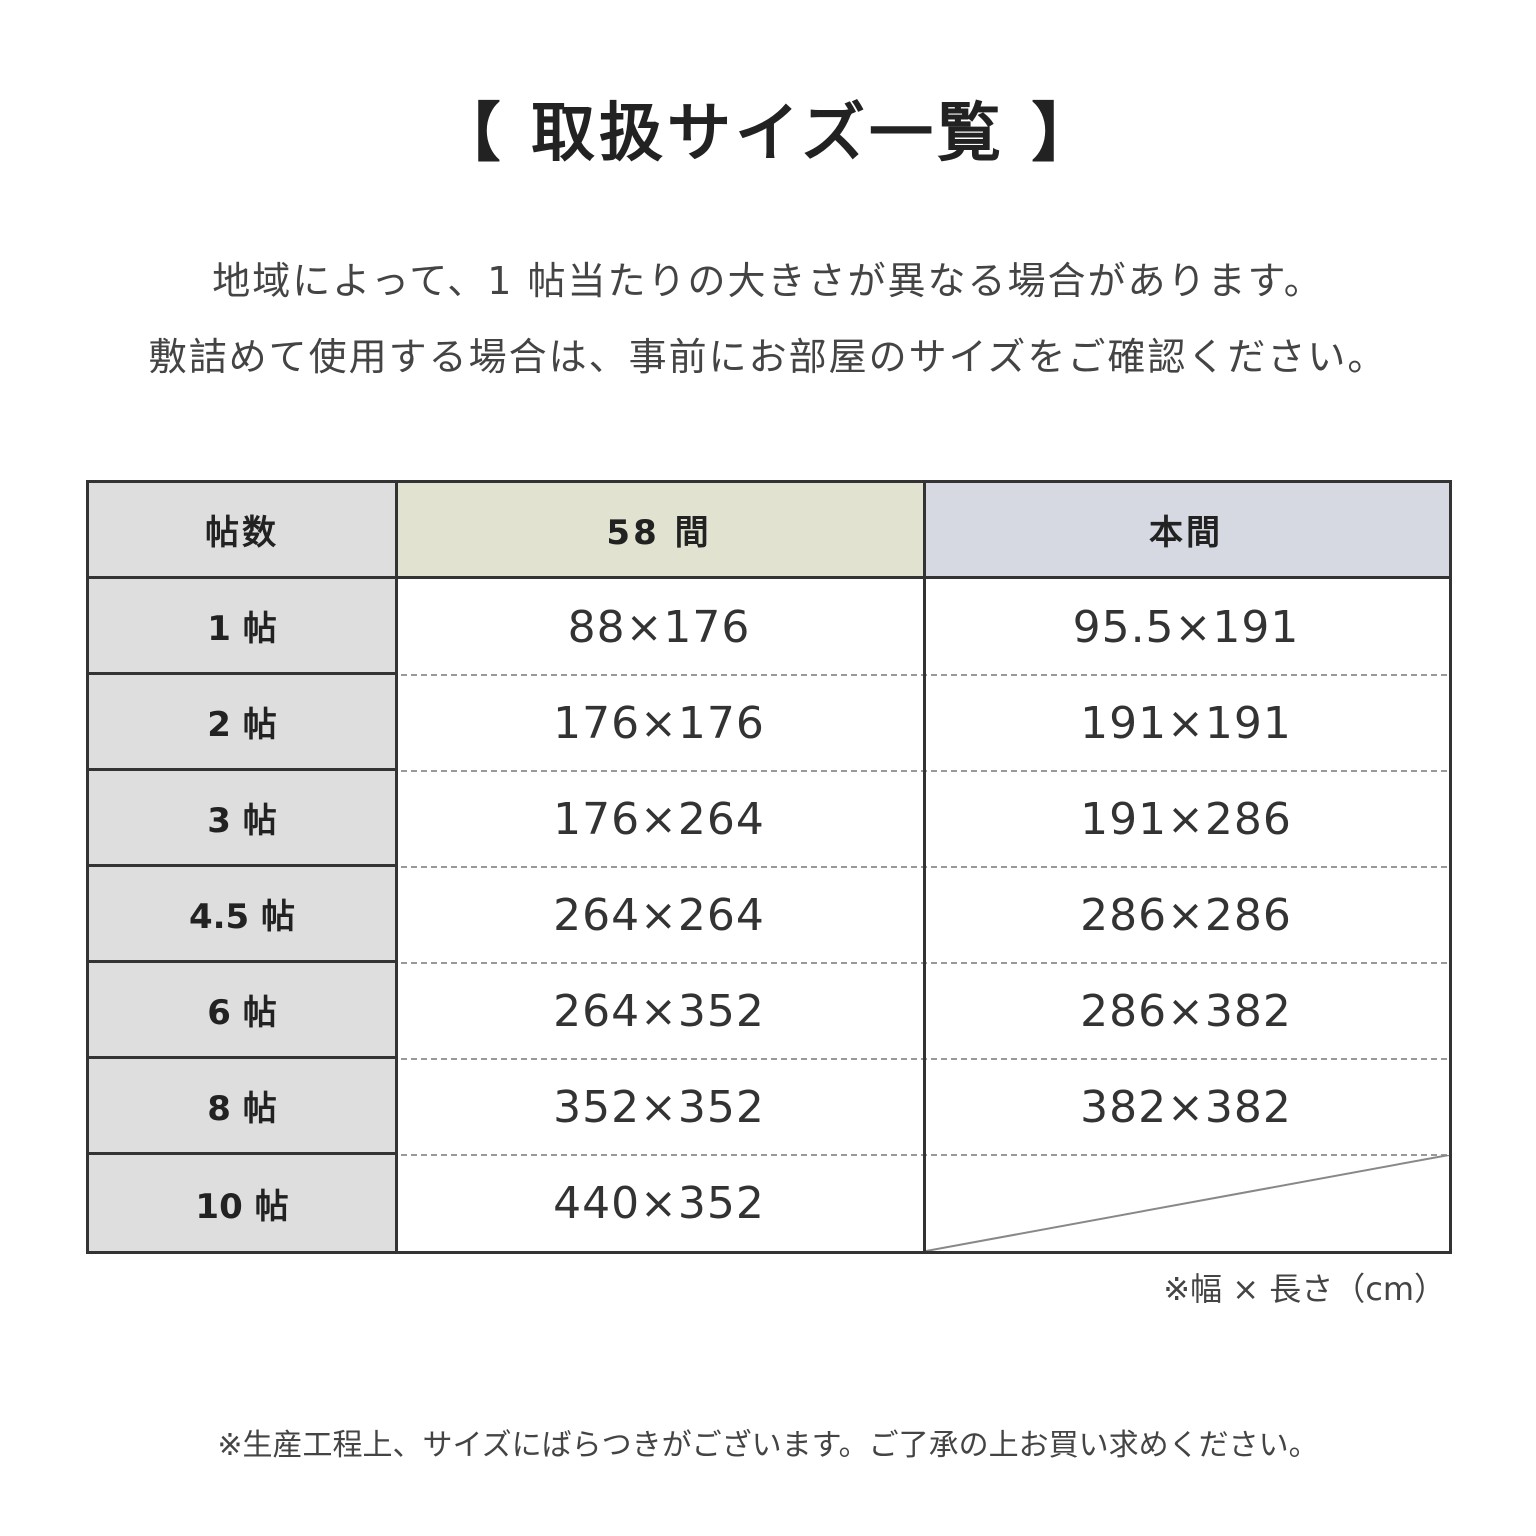 This screenshot has height=1536, width=1536. Describe the element at coordinates (1186, 531) in the screenshot. I see `header-honma: 本間` at that location.